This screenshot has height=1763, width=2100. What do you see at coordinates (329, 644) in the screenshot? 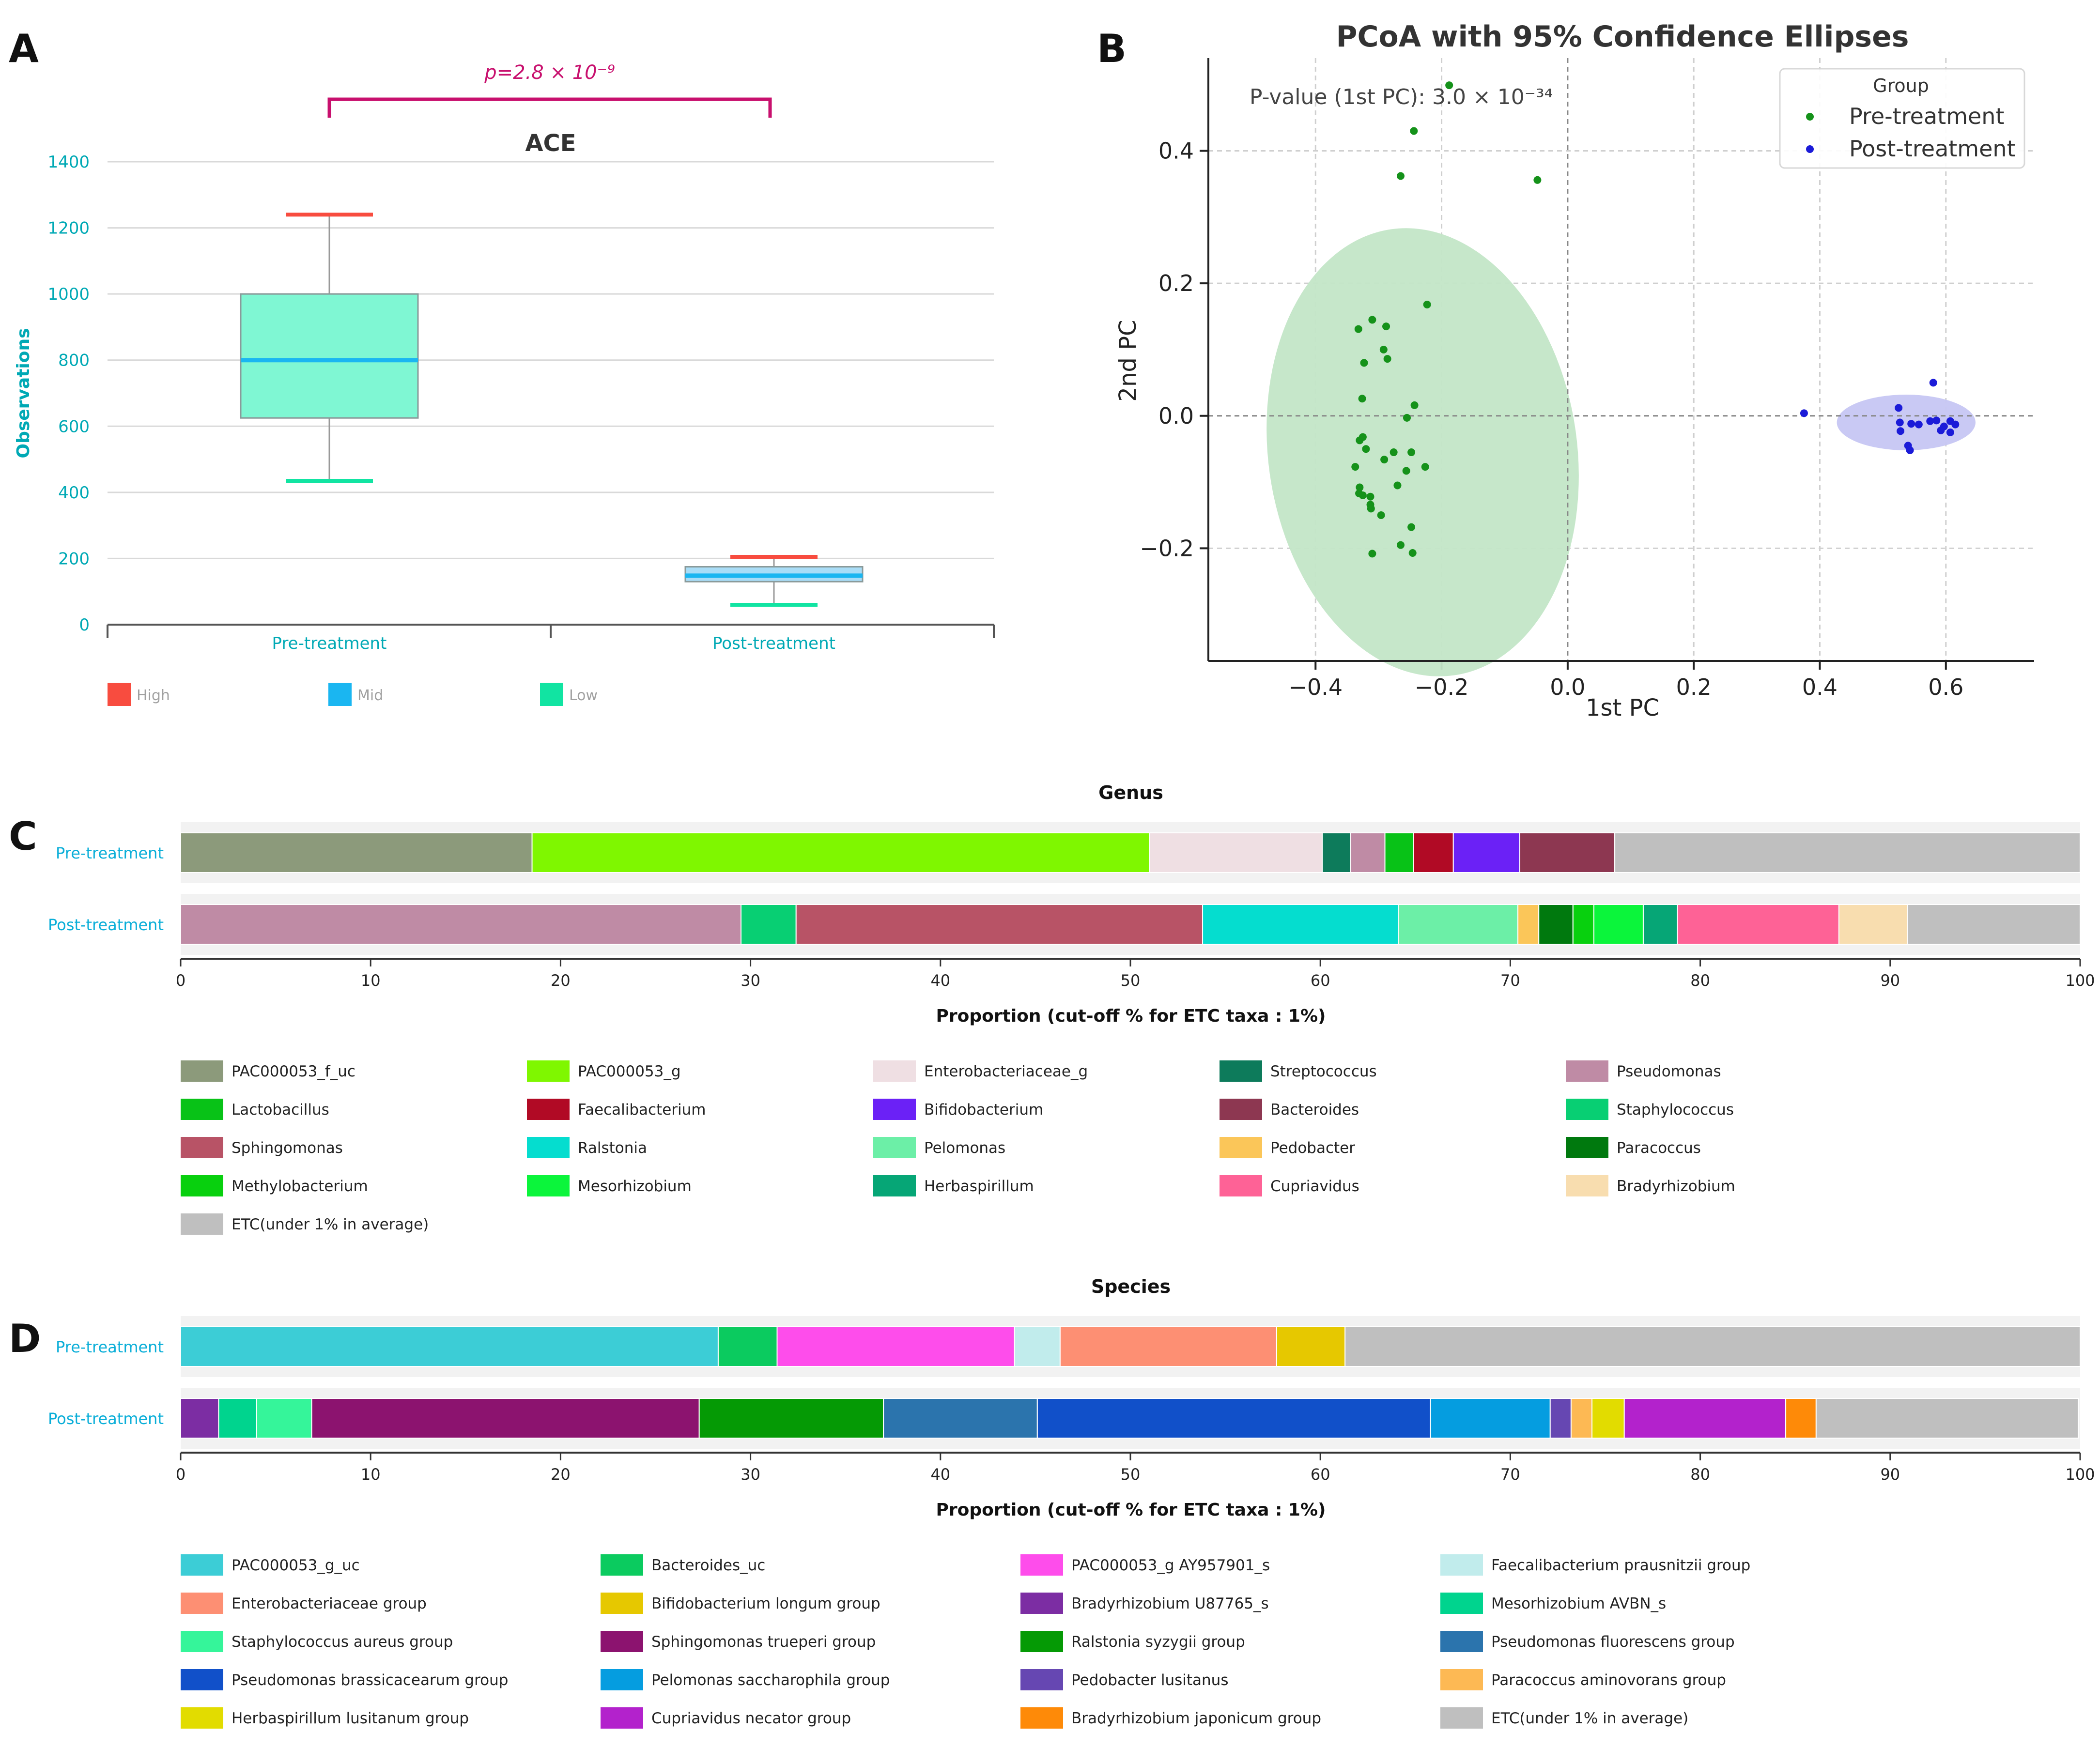
I see `x-tick-label: Pre-treatment` at bounding box center [329, 644].